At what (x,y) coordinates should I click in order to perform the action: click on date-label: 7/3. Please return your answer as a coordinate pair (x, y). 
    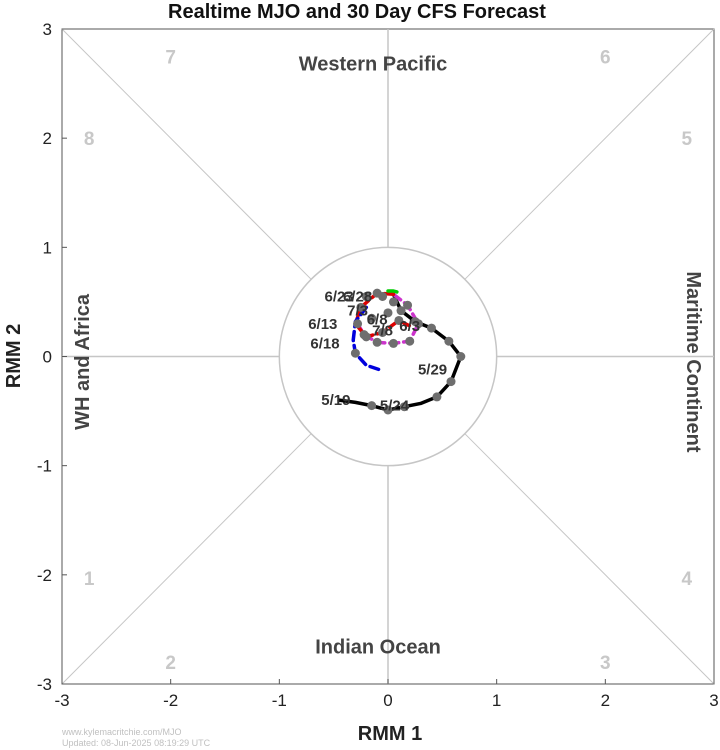
    Looking at the image, I should click on (357, 311).